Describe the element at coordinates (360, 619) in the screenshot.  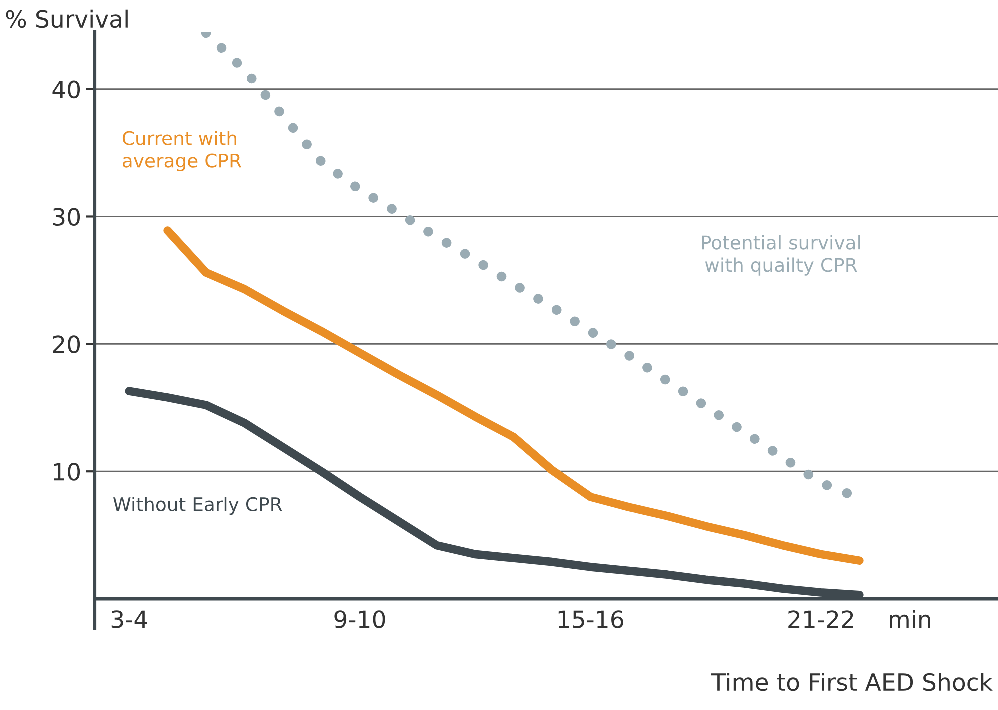
I see `x-tick-label: 9-10` at that location.